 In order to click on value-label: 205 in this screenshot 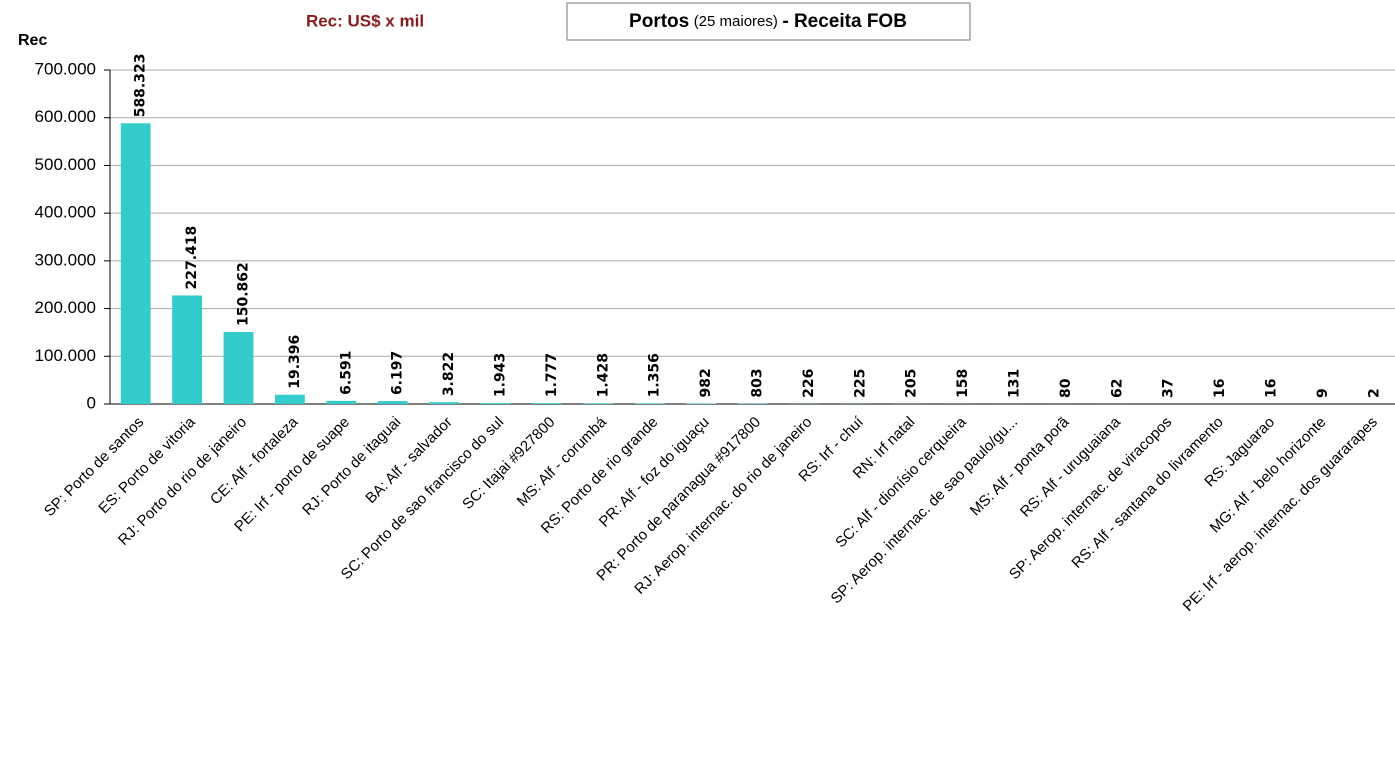, I will do `click(912, 383)`.